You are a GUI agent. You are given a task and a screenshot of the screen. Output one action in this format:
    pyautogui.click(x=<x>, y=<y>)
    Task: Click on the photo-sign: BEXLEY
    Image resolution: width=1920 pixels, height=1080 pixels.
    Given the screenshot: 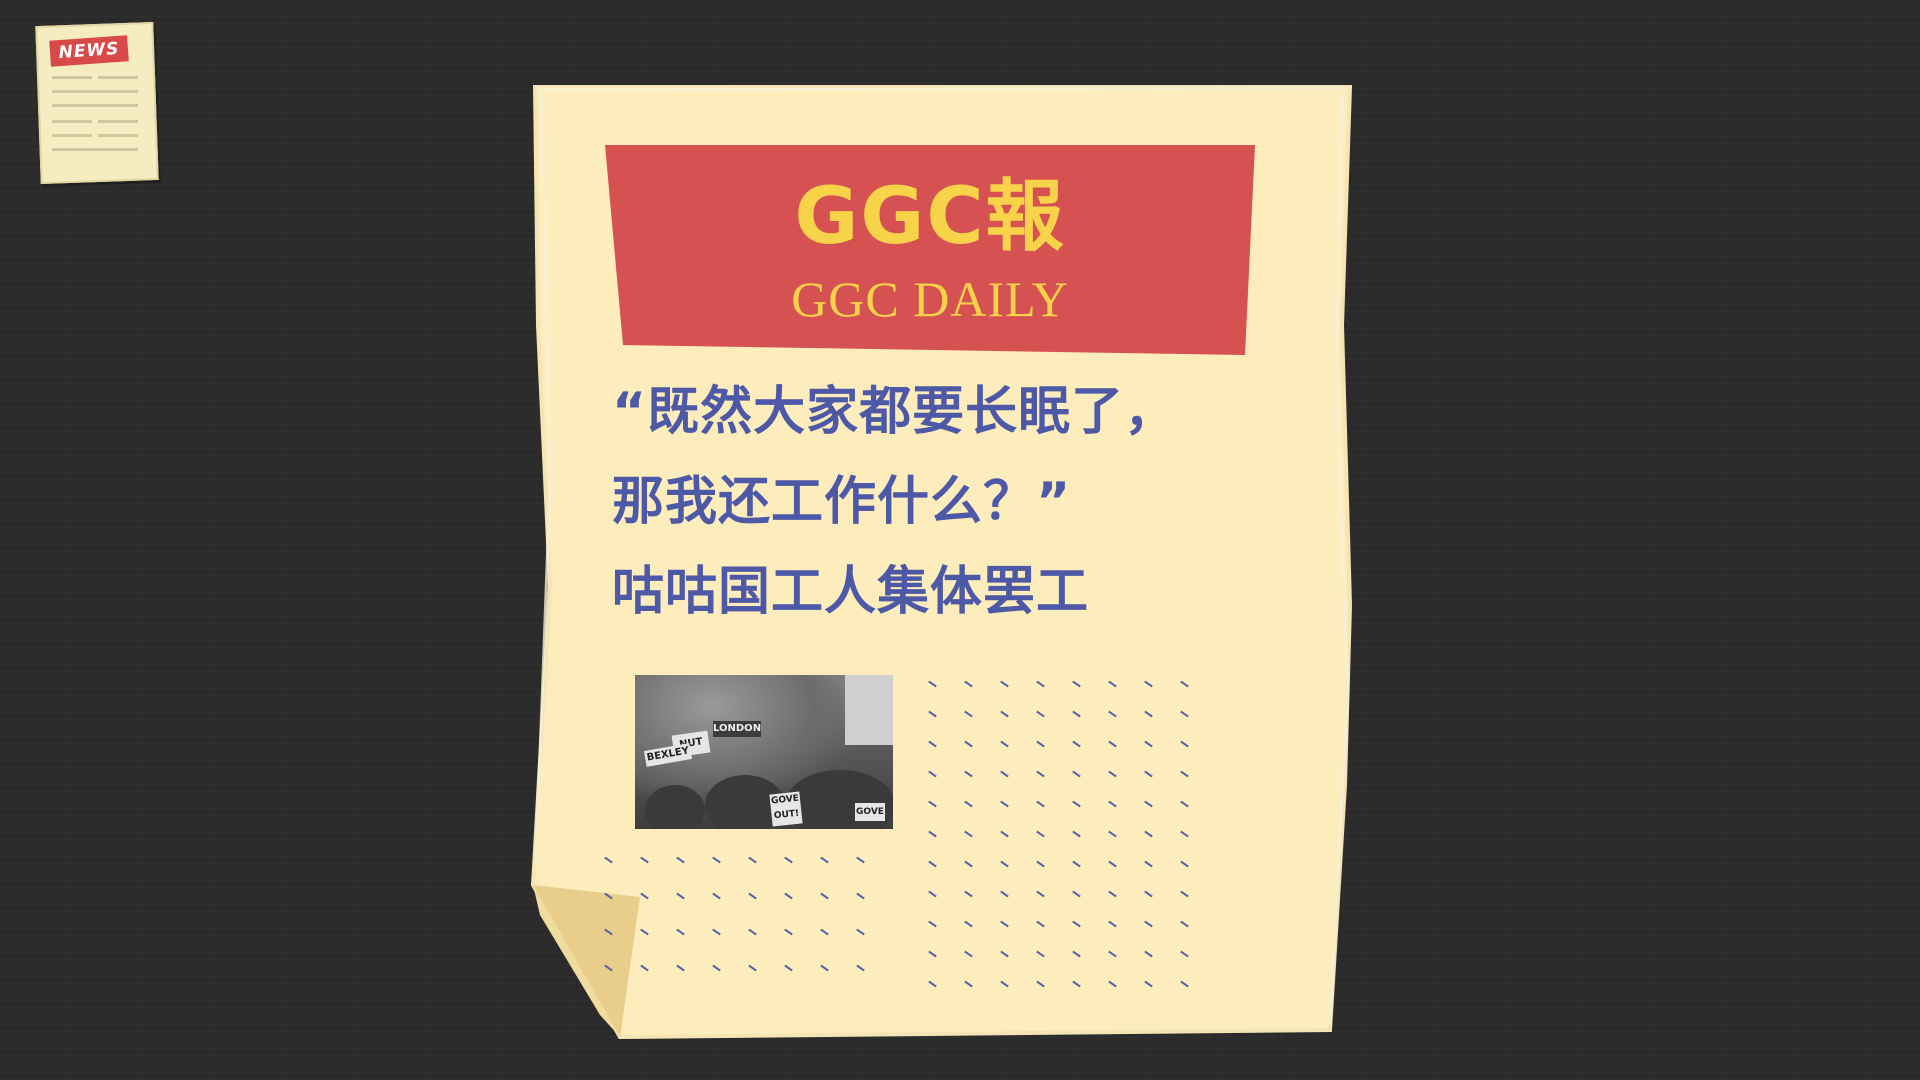 What is the action you would take?
    pyautogui.click(x=668, y=755)
    